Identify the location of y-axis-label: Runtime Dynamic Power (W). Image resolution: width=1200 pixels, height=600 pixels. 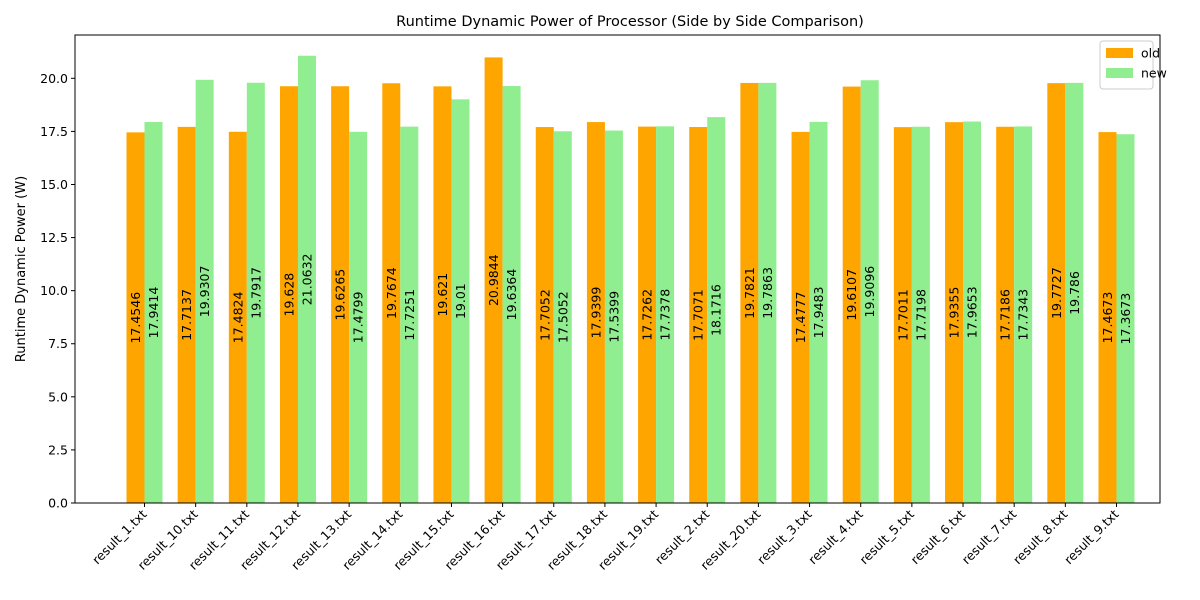
(21, 269).